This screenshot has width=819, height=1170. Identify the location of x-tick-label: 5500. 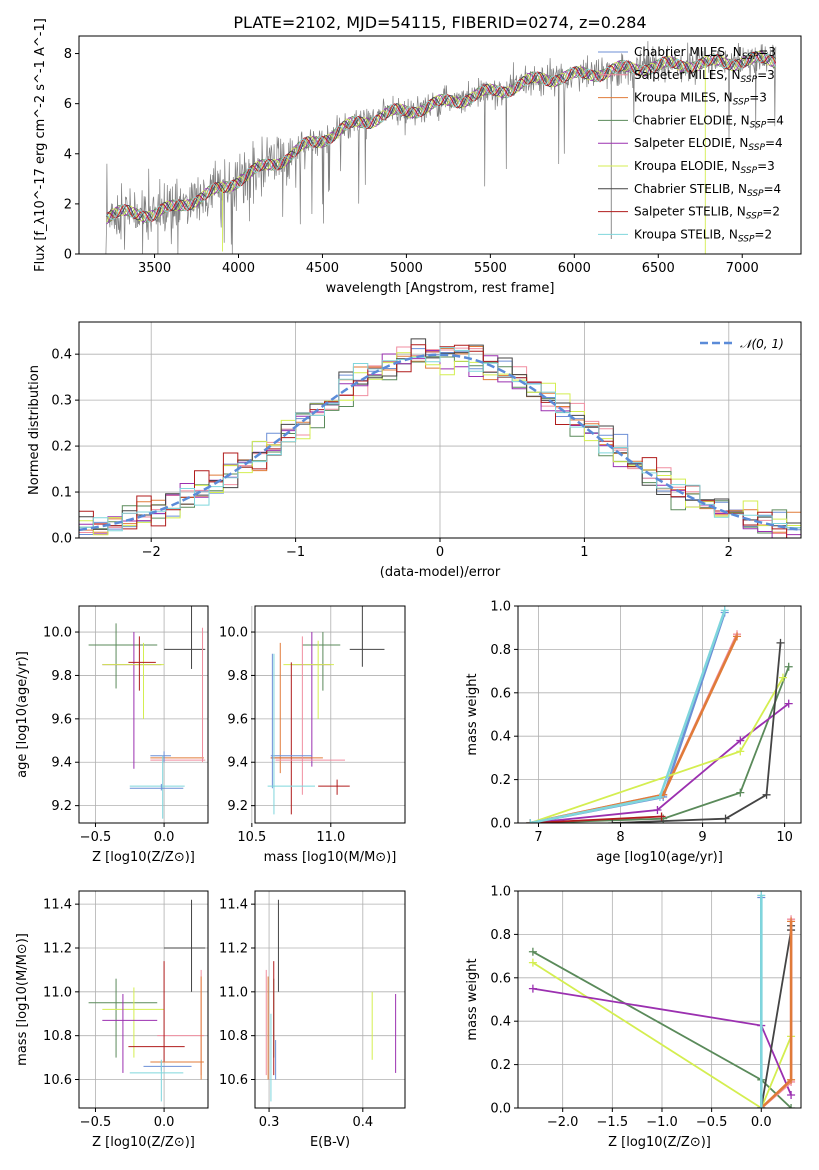
(490, 268).